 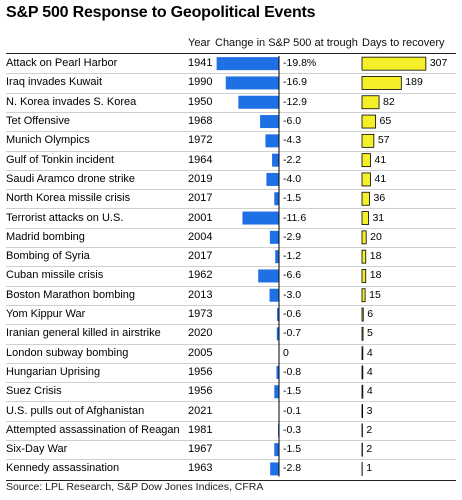 What do you see at coordinates (38, 121) in the screenshot?
I see `event-label: Tet Offensive` at bounding box center [38, 121].